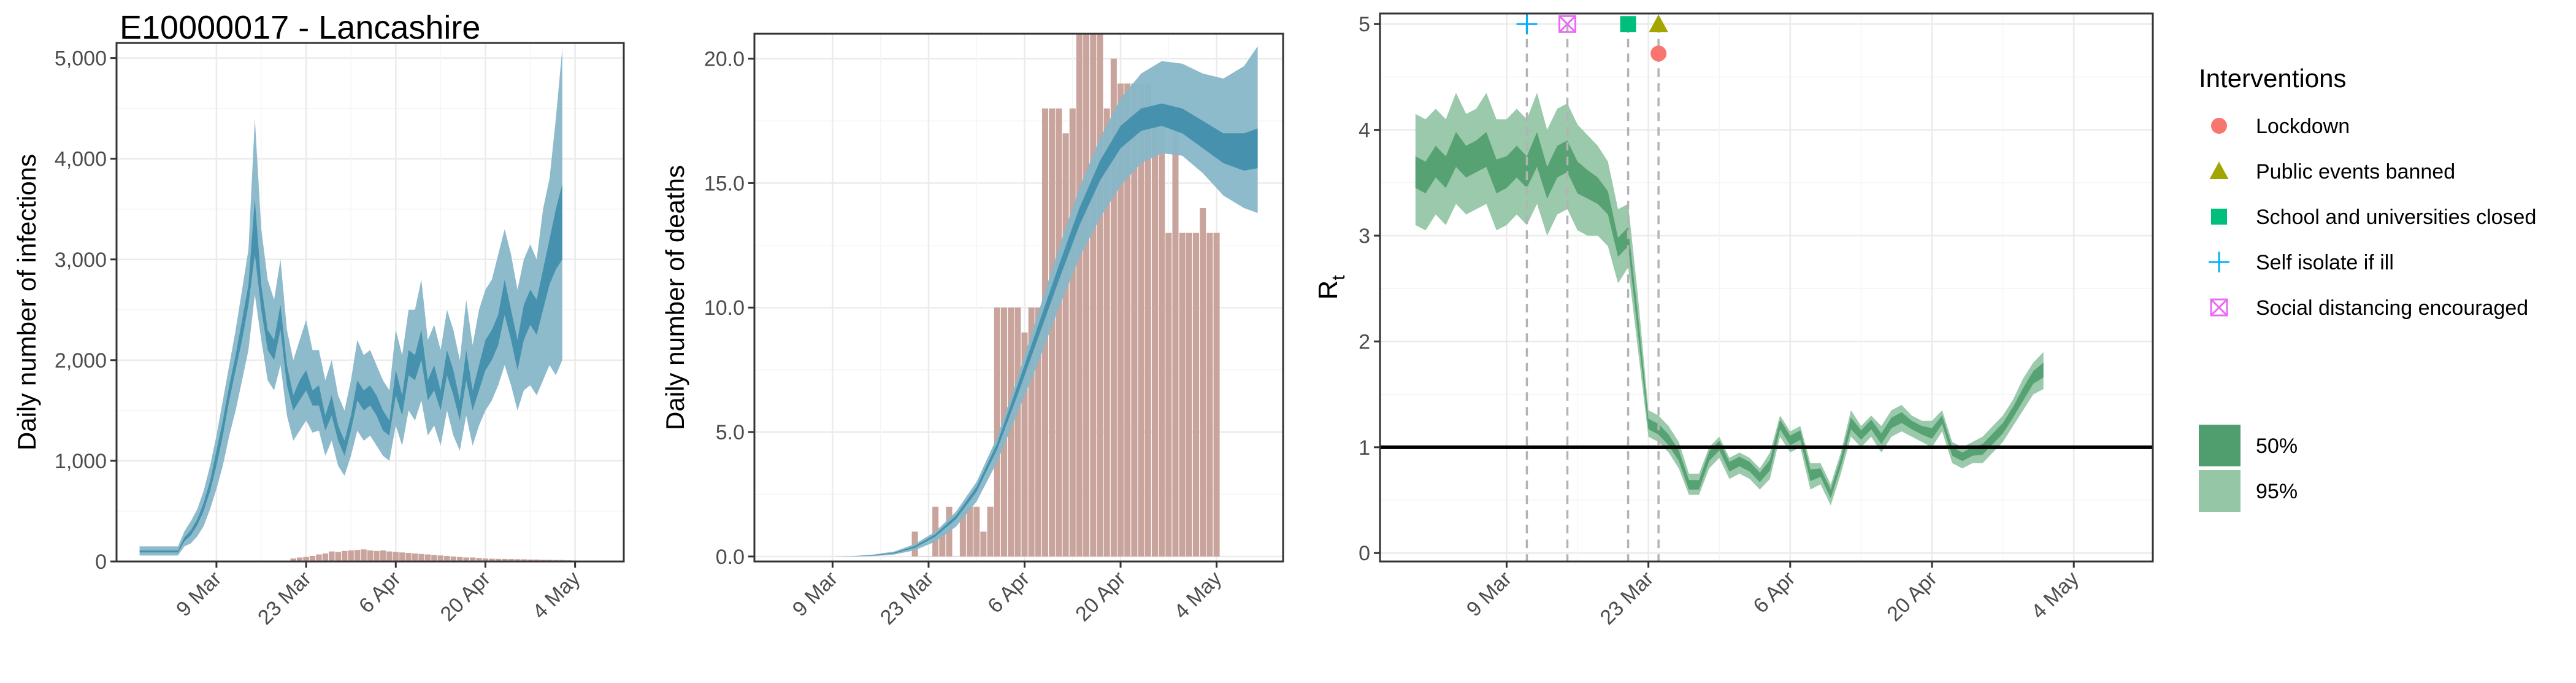 The height and width of the screenshot is (683, 2576). Describe the element at coordinates (1364, 130) in the screenshot. I see `y-tick-label: 4` at that location.